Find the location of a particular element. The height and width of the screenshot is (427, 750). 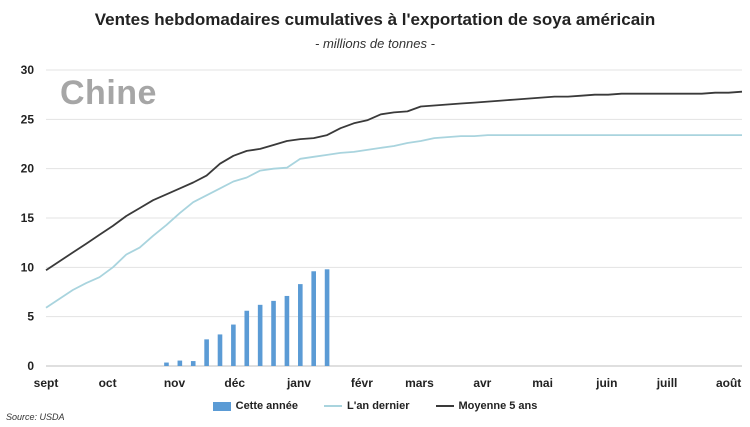

panel-label-china: Chine is located at coordinates (108, 93).